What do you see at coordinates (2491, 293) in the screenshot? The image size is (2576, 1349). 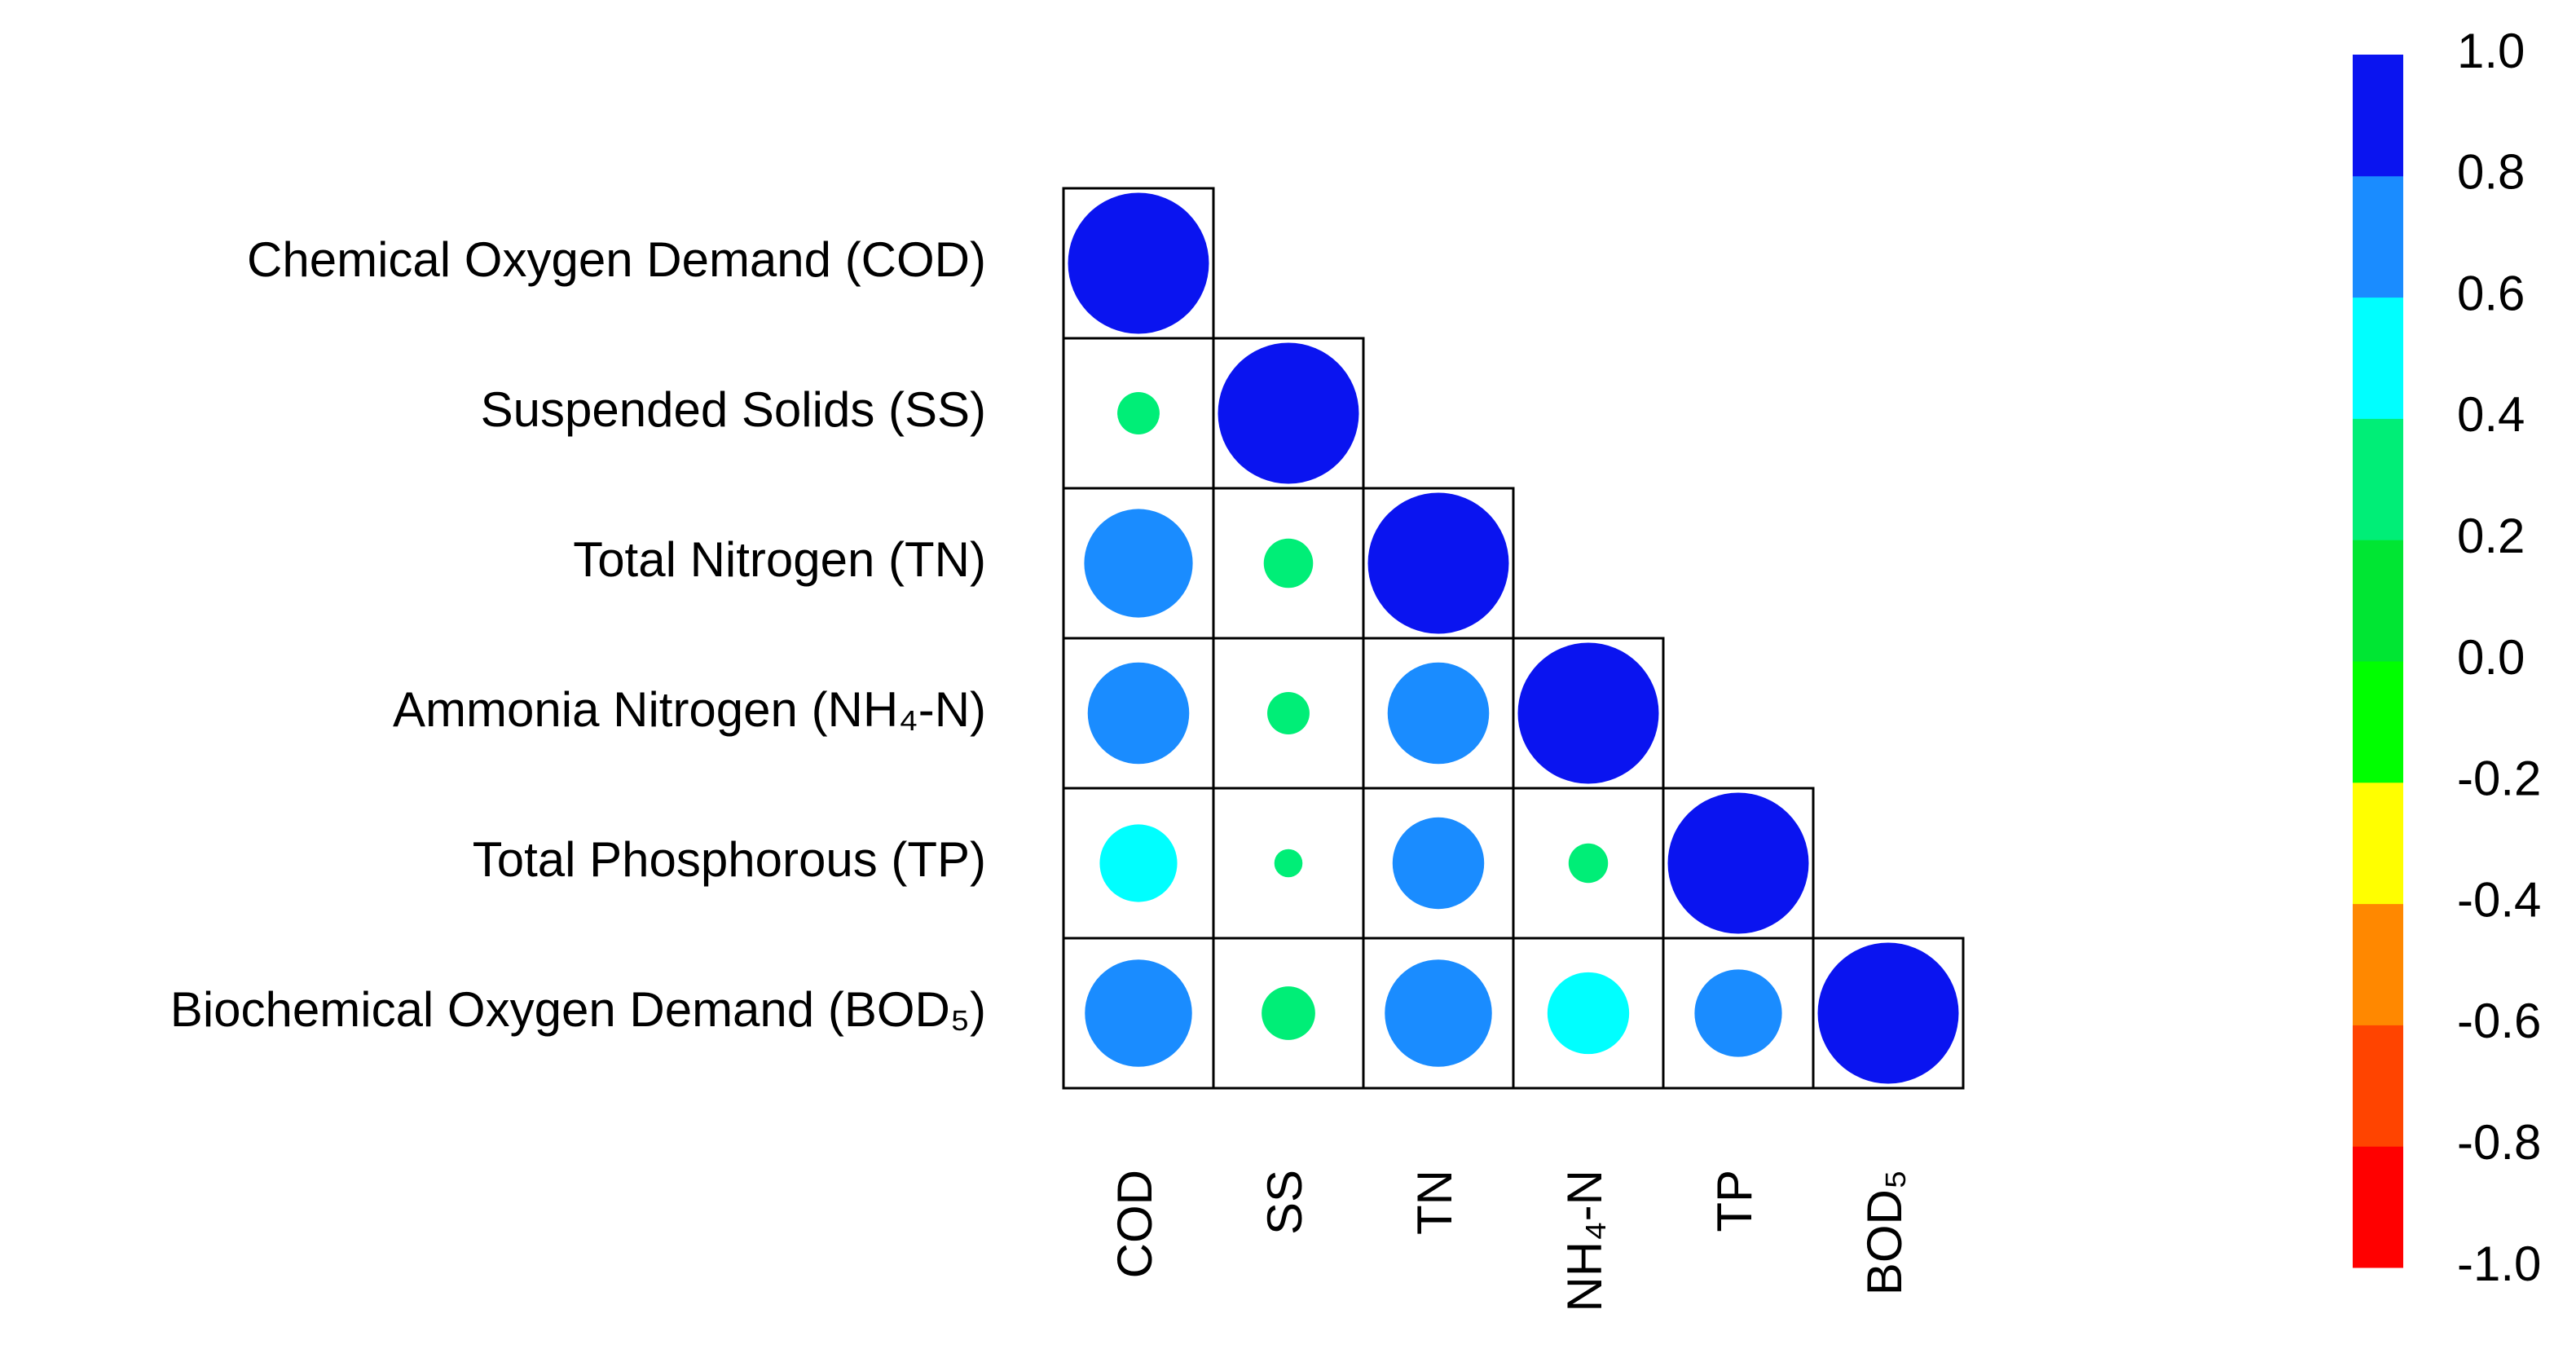 I see `colorbar-tick-label: 0.6` at bounding box center [2491, 293].